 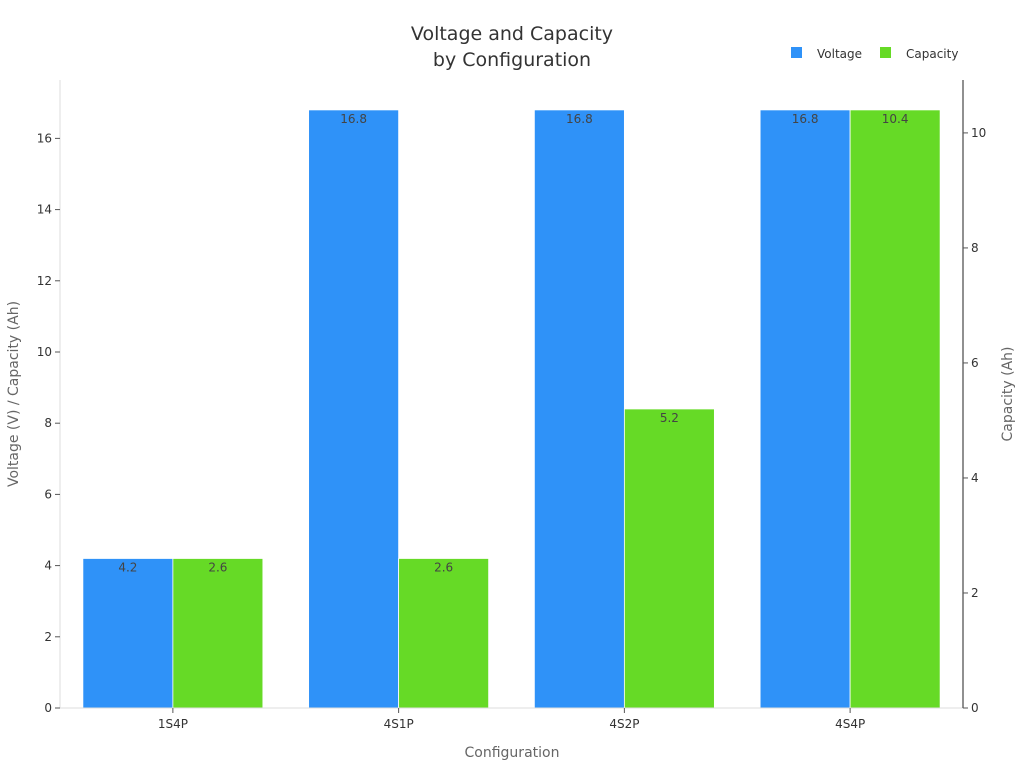 I want to click on bar-capacity-4S2P, so click(x=669, y=558).